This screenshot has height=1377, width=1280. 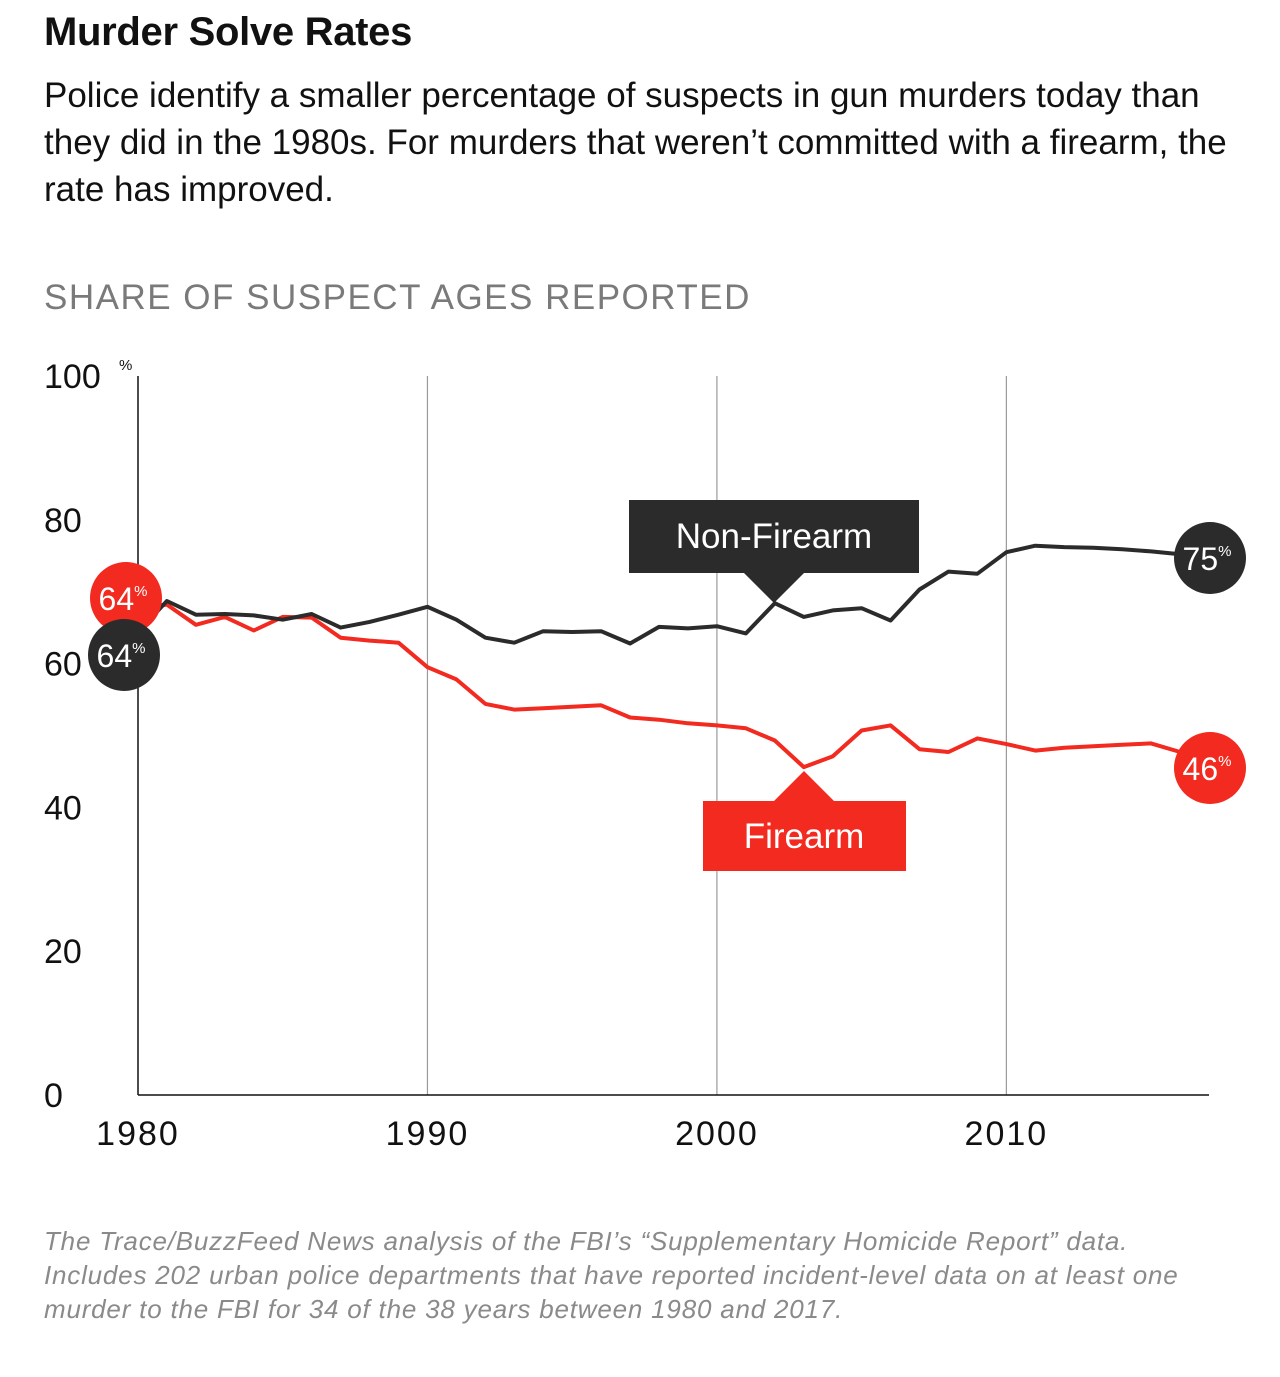 I want to click on firearm-callout-pointer, so click(x=804, y=786).